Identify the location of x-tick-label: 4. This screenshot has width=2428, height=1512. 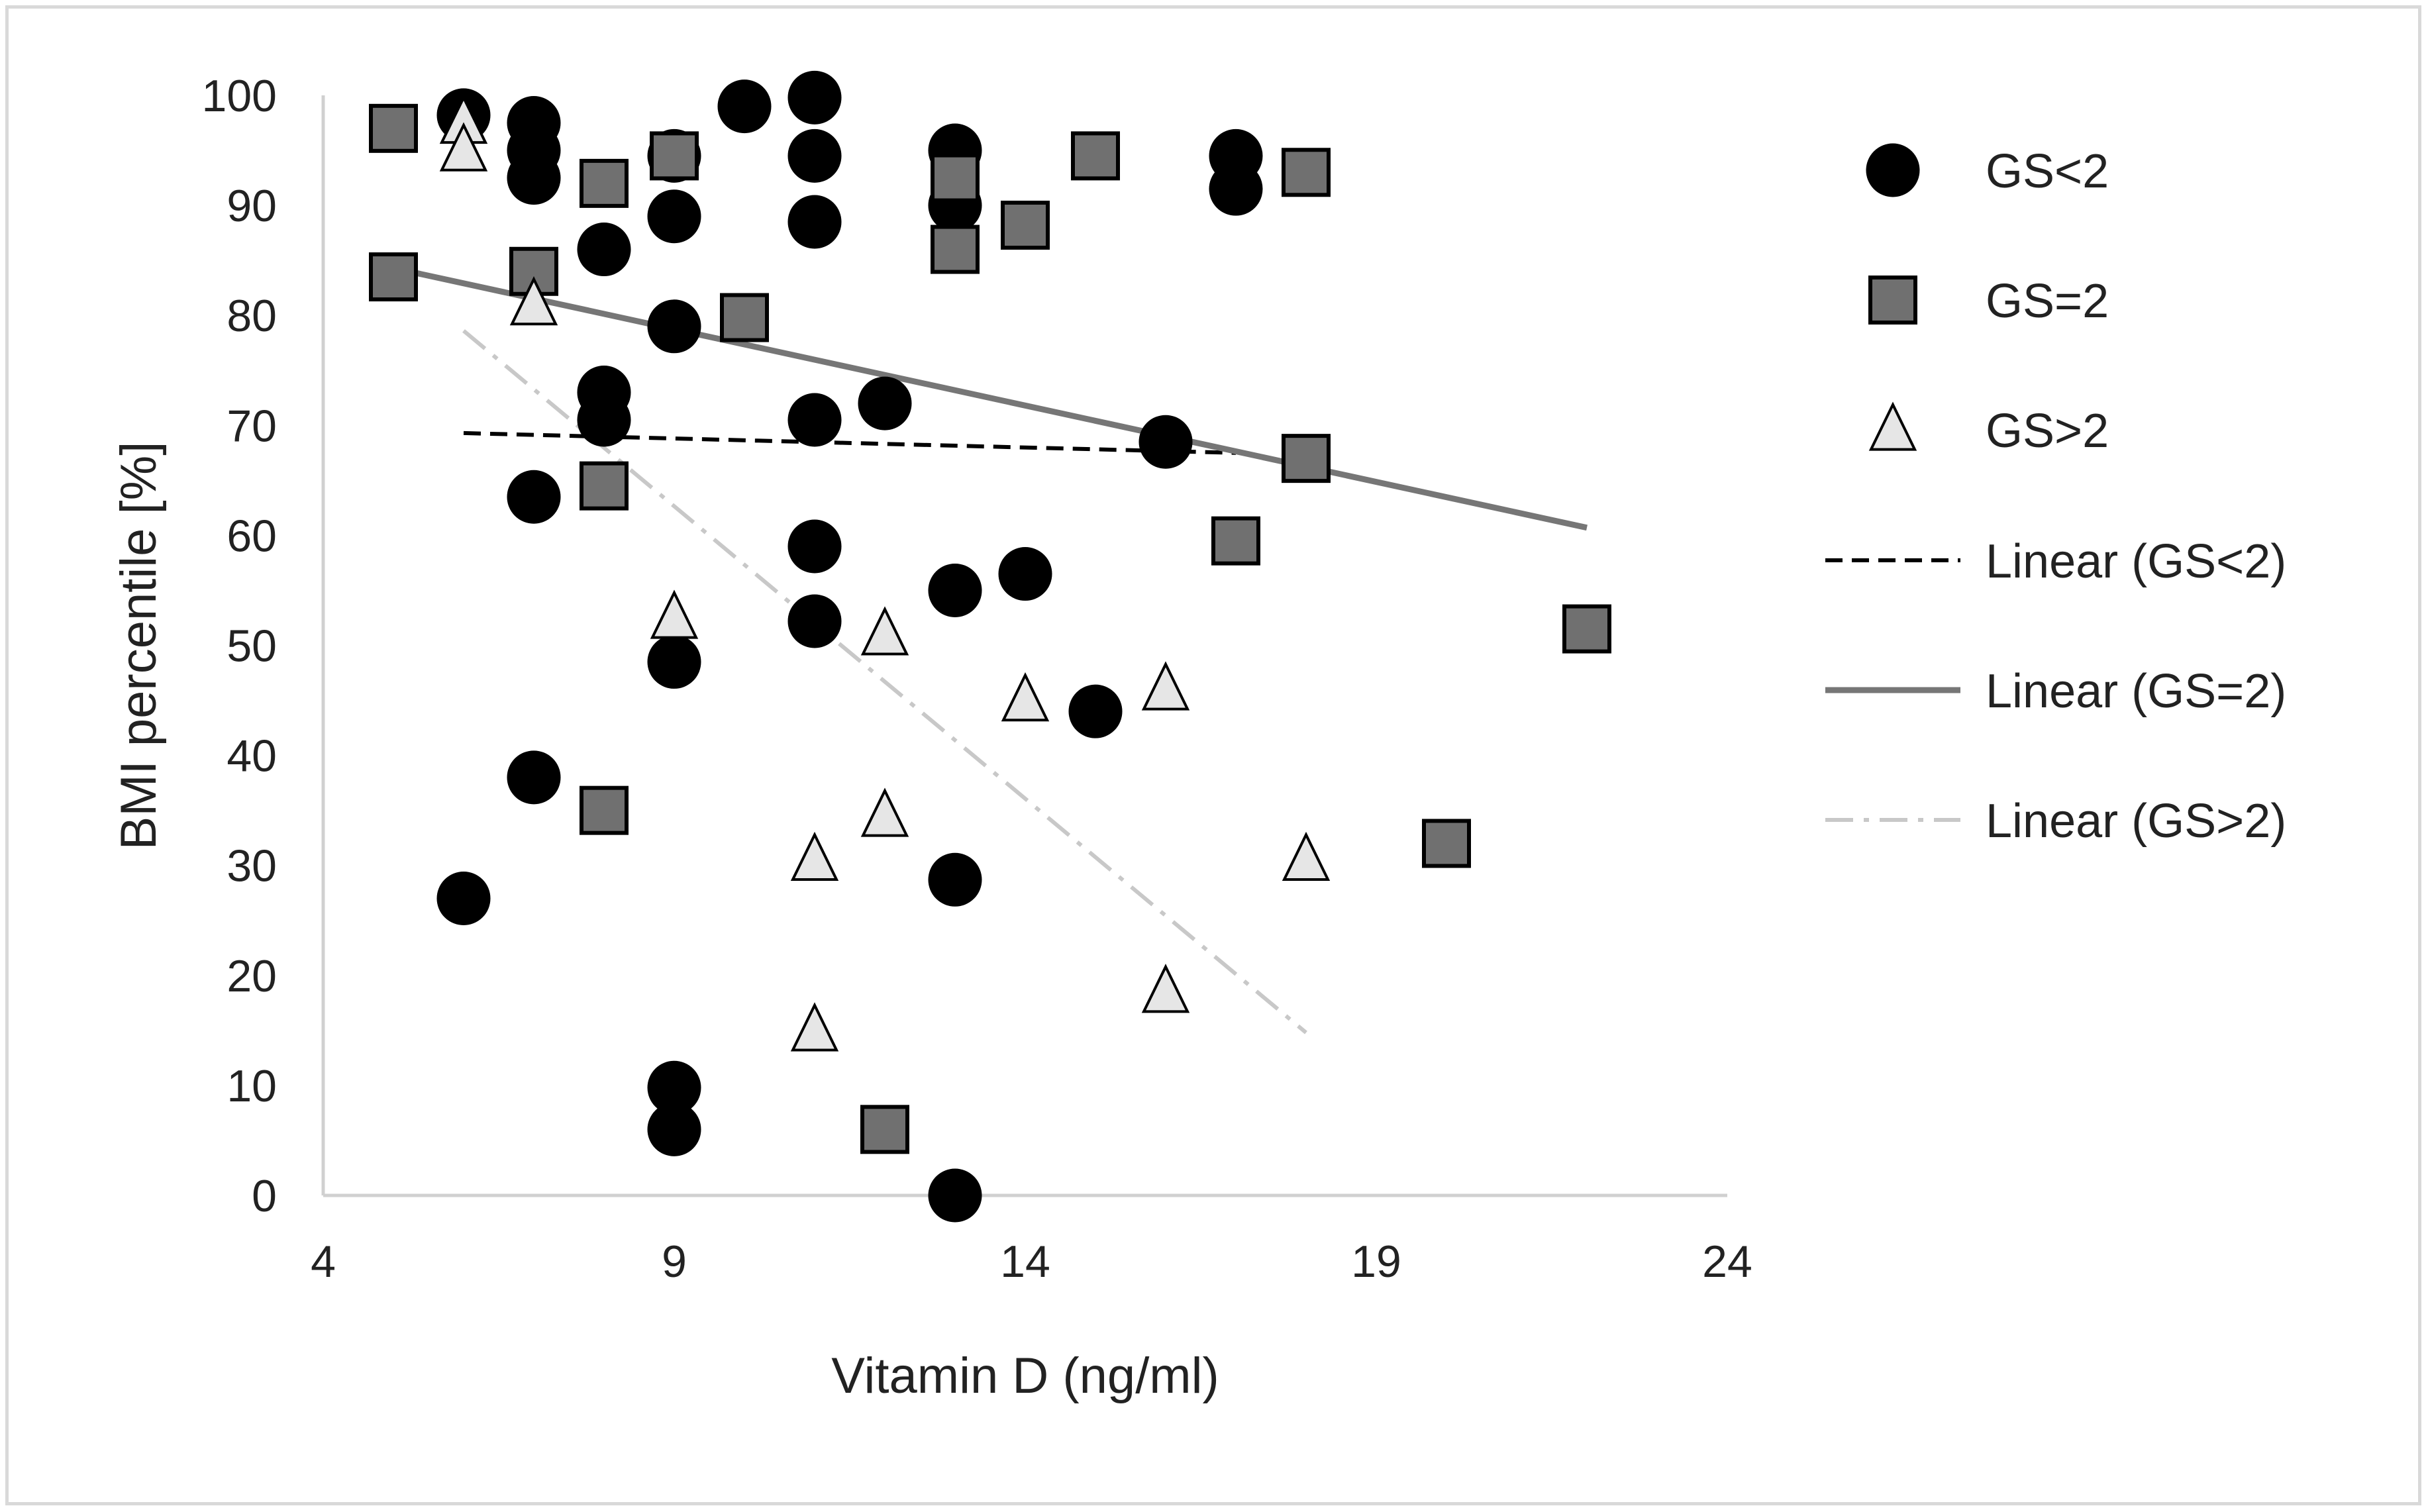
(323, 1261).